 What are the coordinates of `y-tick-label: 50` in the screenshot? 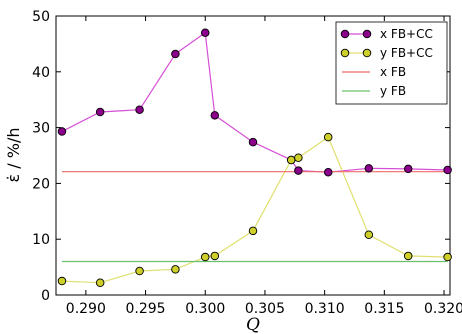 It's located at (41, 17).